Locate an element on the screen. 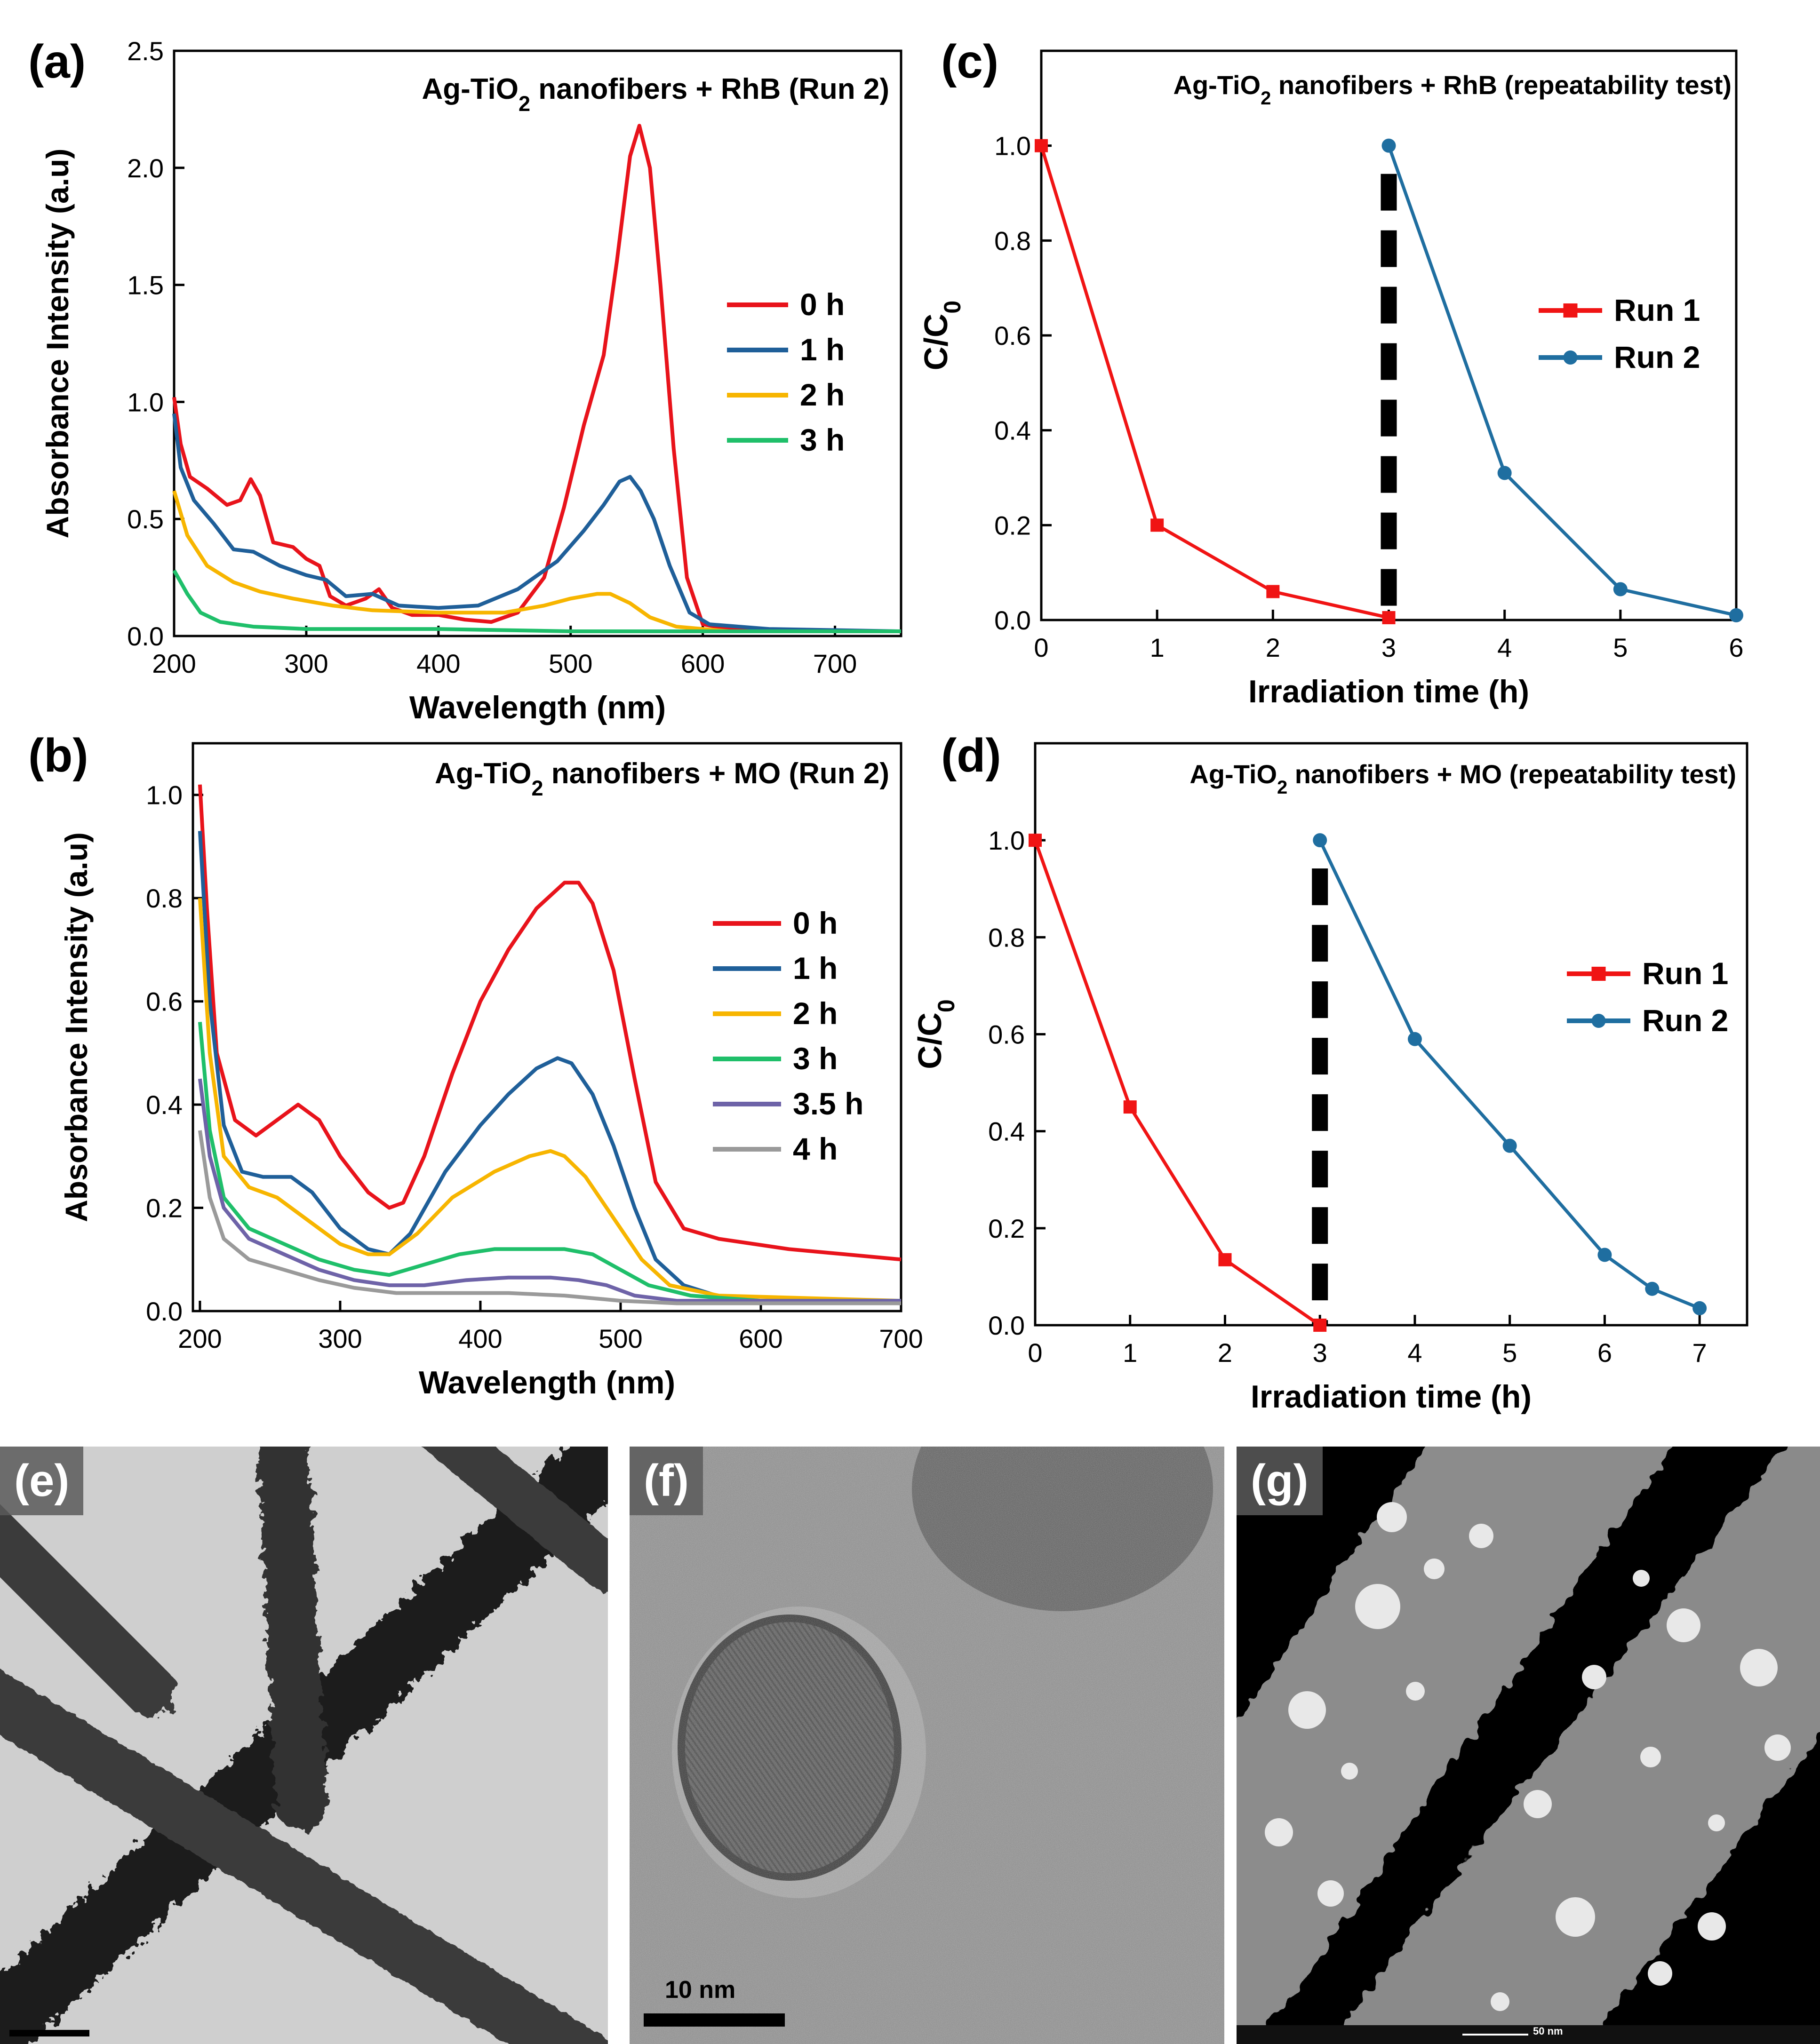  chart-title-part: nanofibers + RhB (repeatability test) is located at coordinates (1501, 85).